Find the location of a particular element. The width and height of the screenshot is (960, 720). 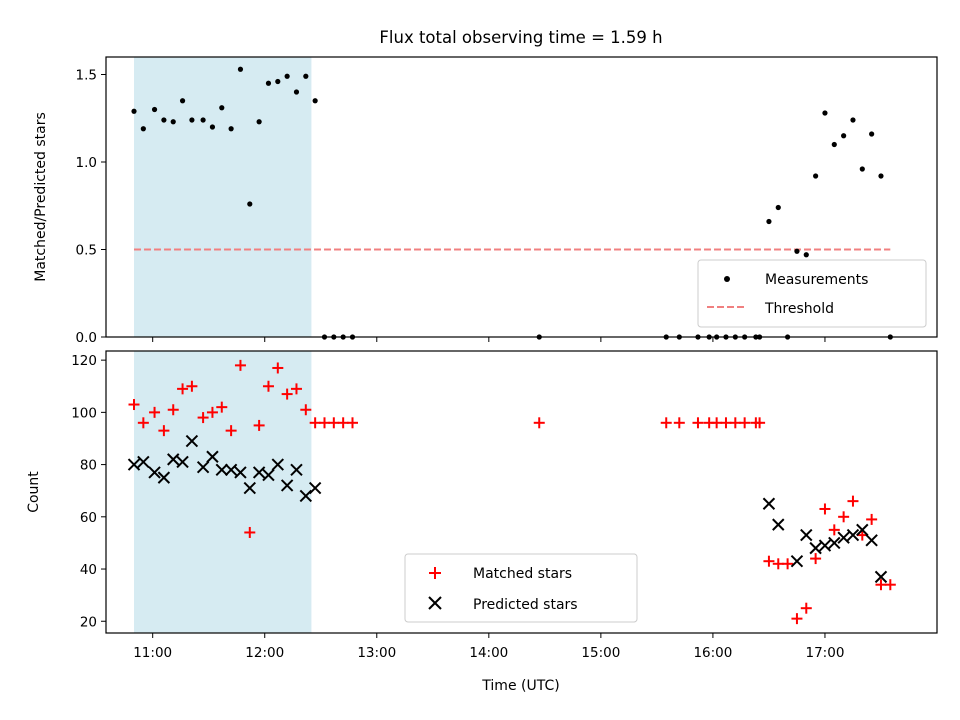

x-tick-label: 13:00 is located at coordinates (376, 653).